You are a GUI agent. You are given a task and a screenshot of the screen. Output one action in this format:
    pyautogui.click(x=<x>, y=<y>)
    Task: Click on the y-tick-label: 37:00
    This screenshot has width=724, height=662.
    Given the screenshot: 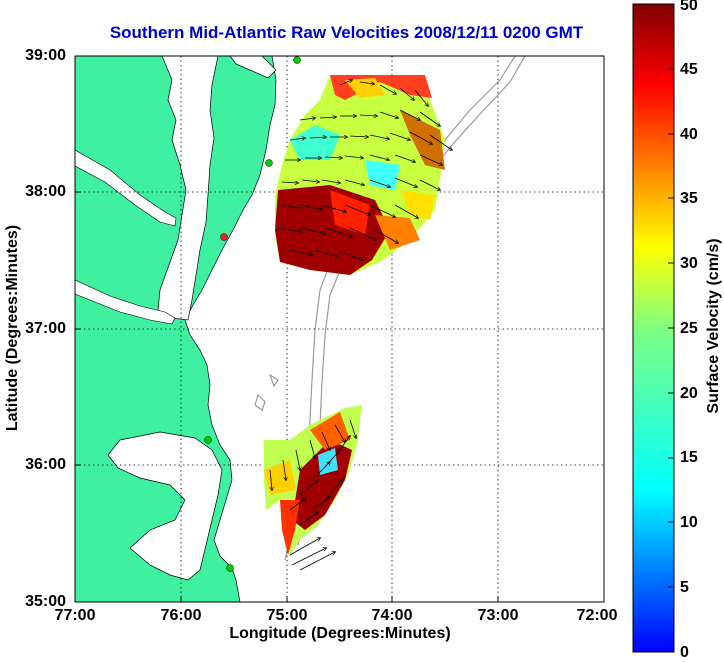 What is the action you would take?
    pyautogui.click(x=45, y=328)
    